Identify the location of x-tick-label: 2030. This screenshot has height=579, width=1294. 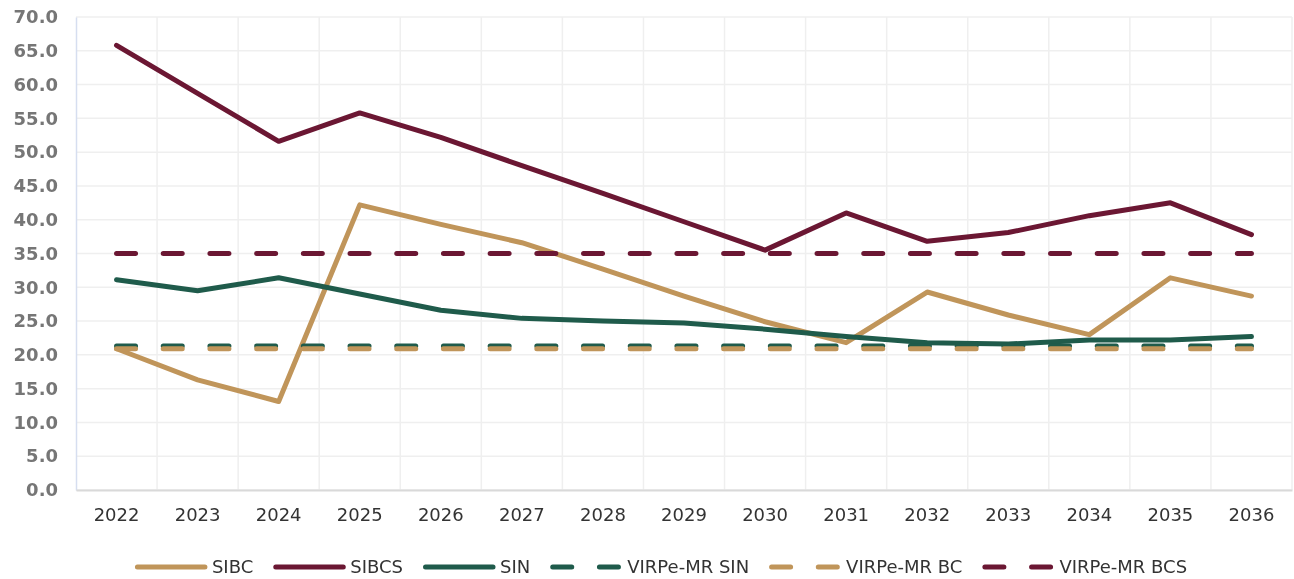
(765, 514).